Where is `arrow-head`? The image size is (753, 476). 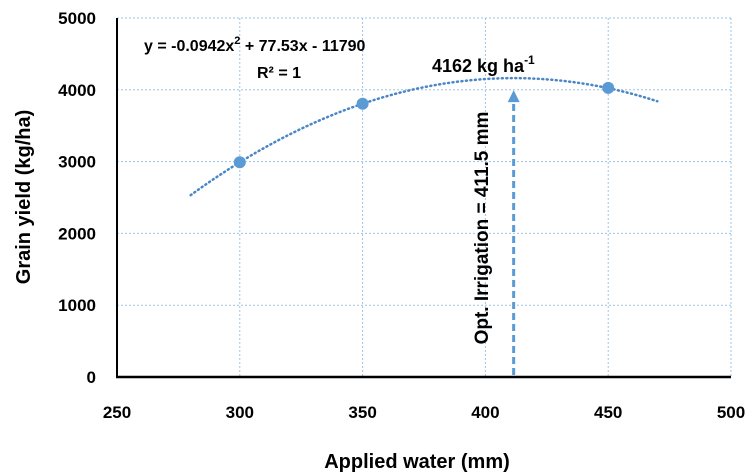 arrow-head is located at coordinates (513, 96).